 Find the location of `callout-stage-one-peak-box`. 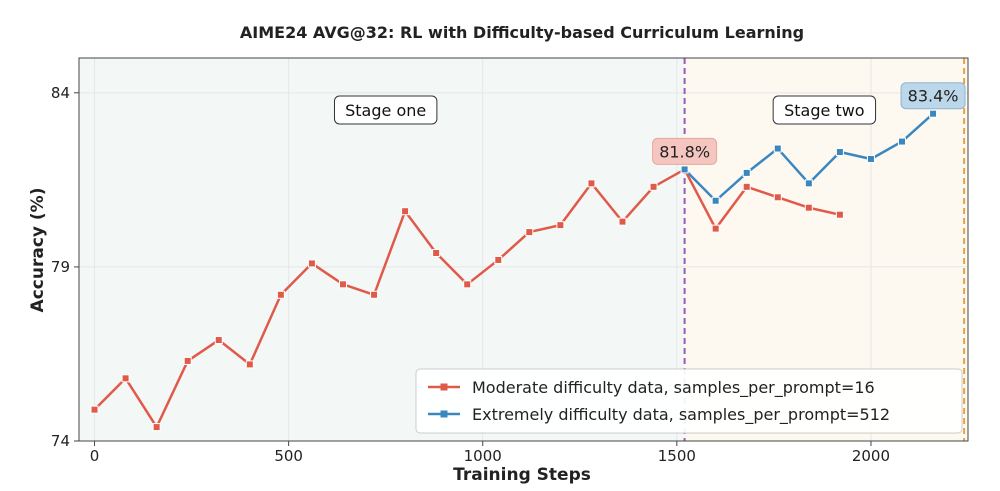

callout-stage-one-peak-box is located at coordinates (685, 151).